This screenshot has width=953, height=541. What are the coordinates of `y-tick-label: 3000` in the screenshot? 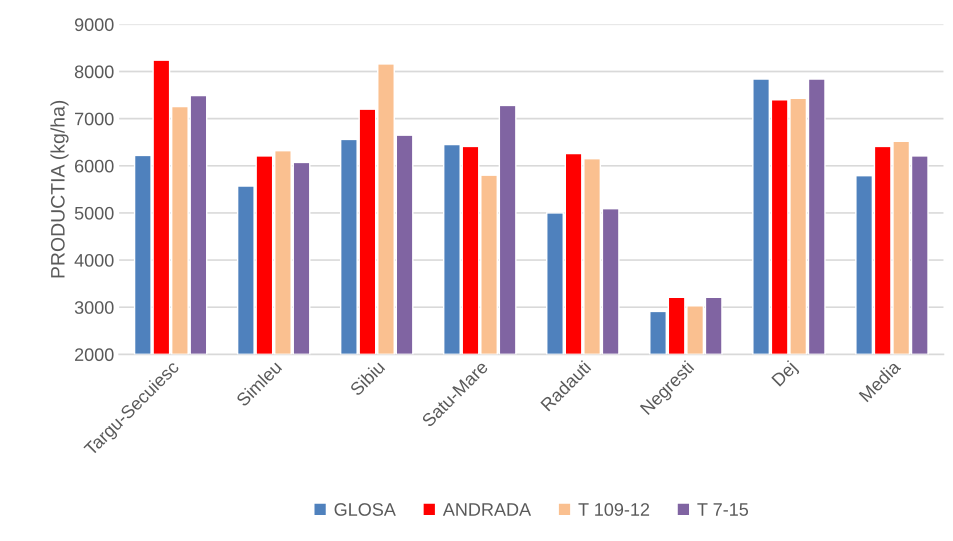 It's located at (94, 307).